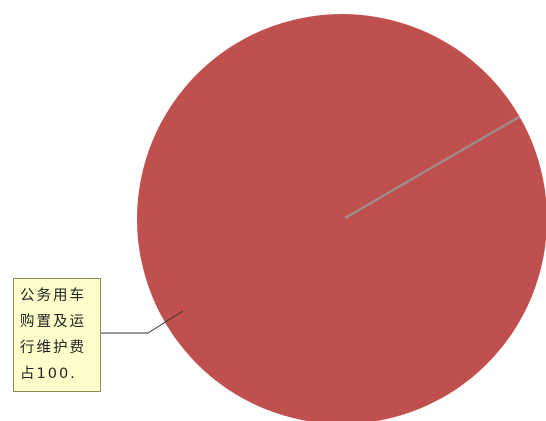  I want to click on data-label-leader-line, so click(142, 322).